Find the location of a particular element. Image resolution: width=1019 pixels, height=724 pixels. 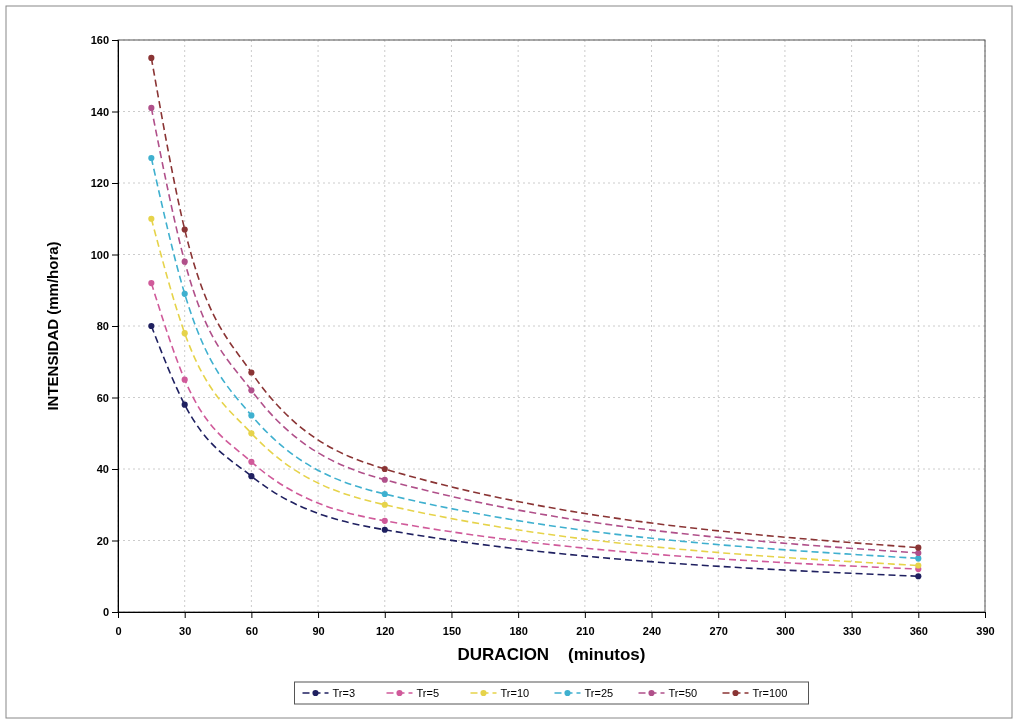

legend-label: Tr=10 is located at coordinates (515, 693).